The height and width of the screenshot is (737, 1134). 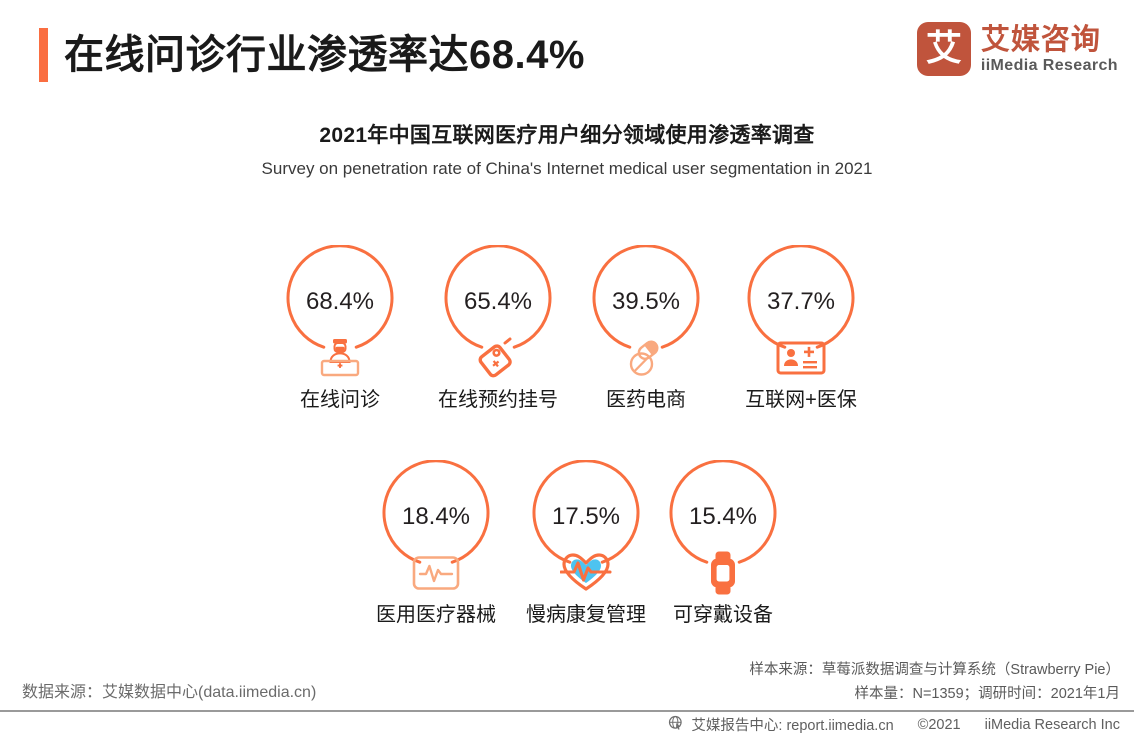 What do you see at coordinates (676, 725) in the screenshot?
I see `globe-cursor-icon` at bounding box center [676, 725].